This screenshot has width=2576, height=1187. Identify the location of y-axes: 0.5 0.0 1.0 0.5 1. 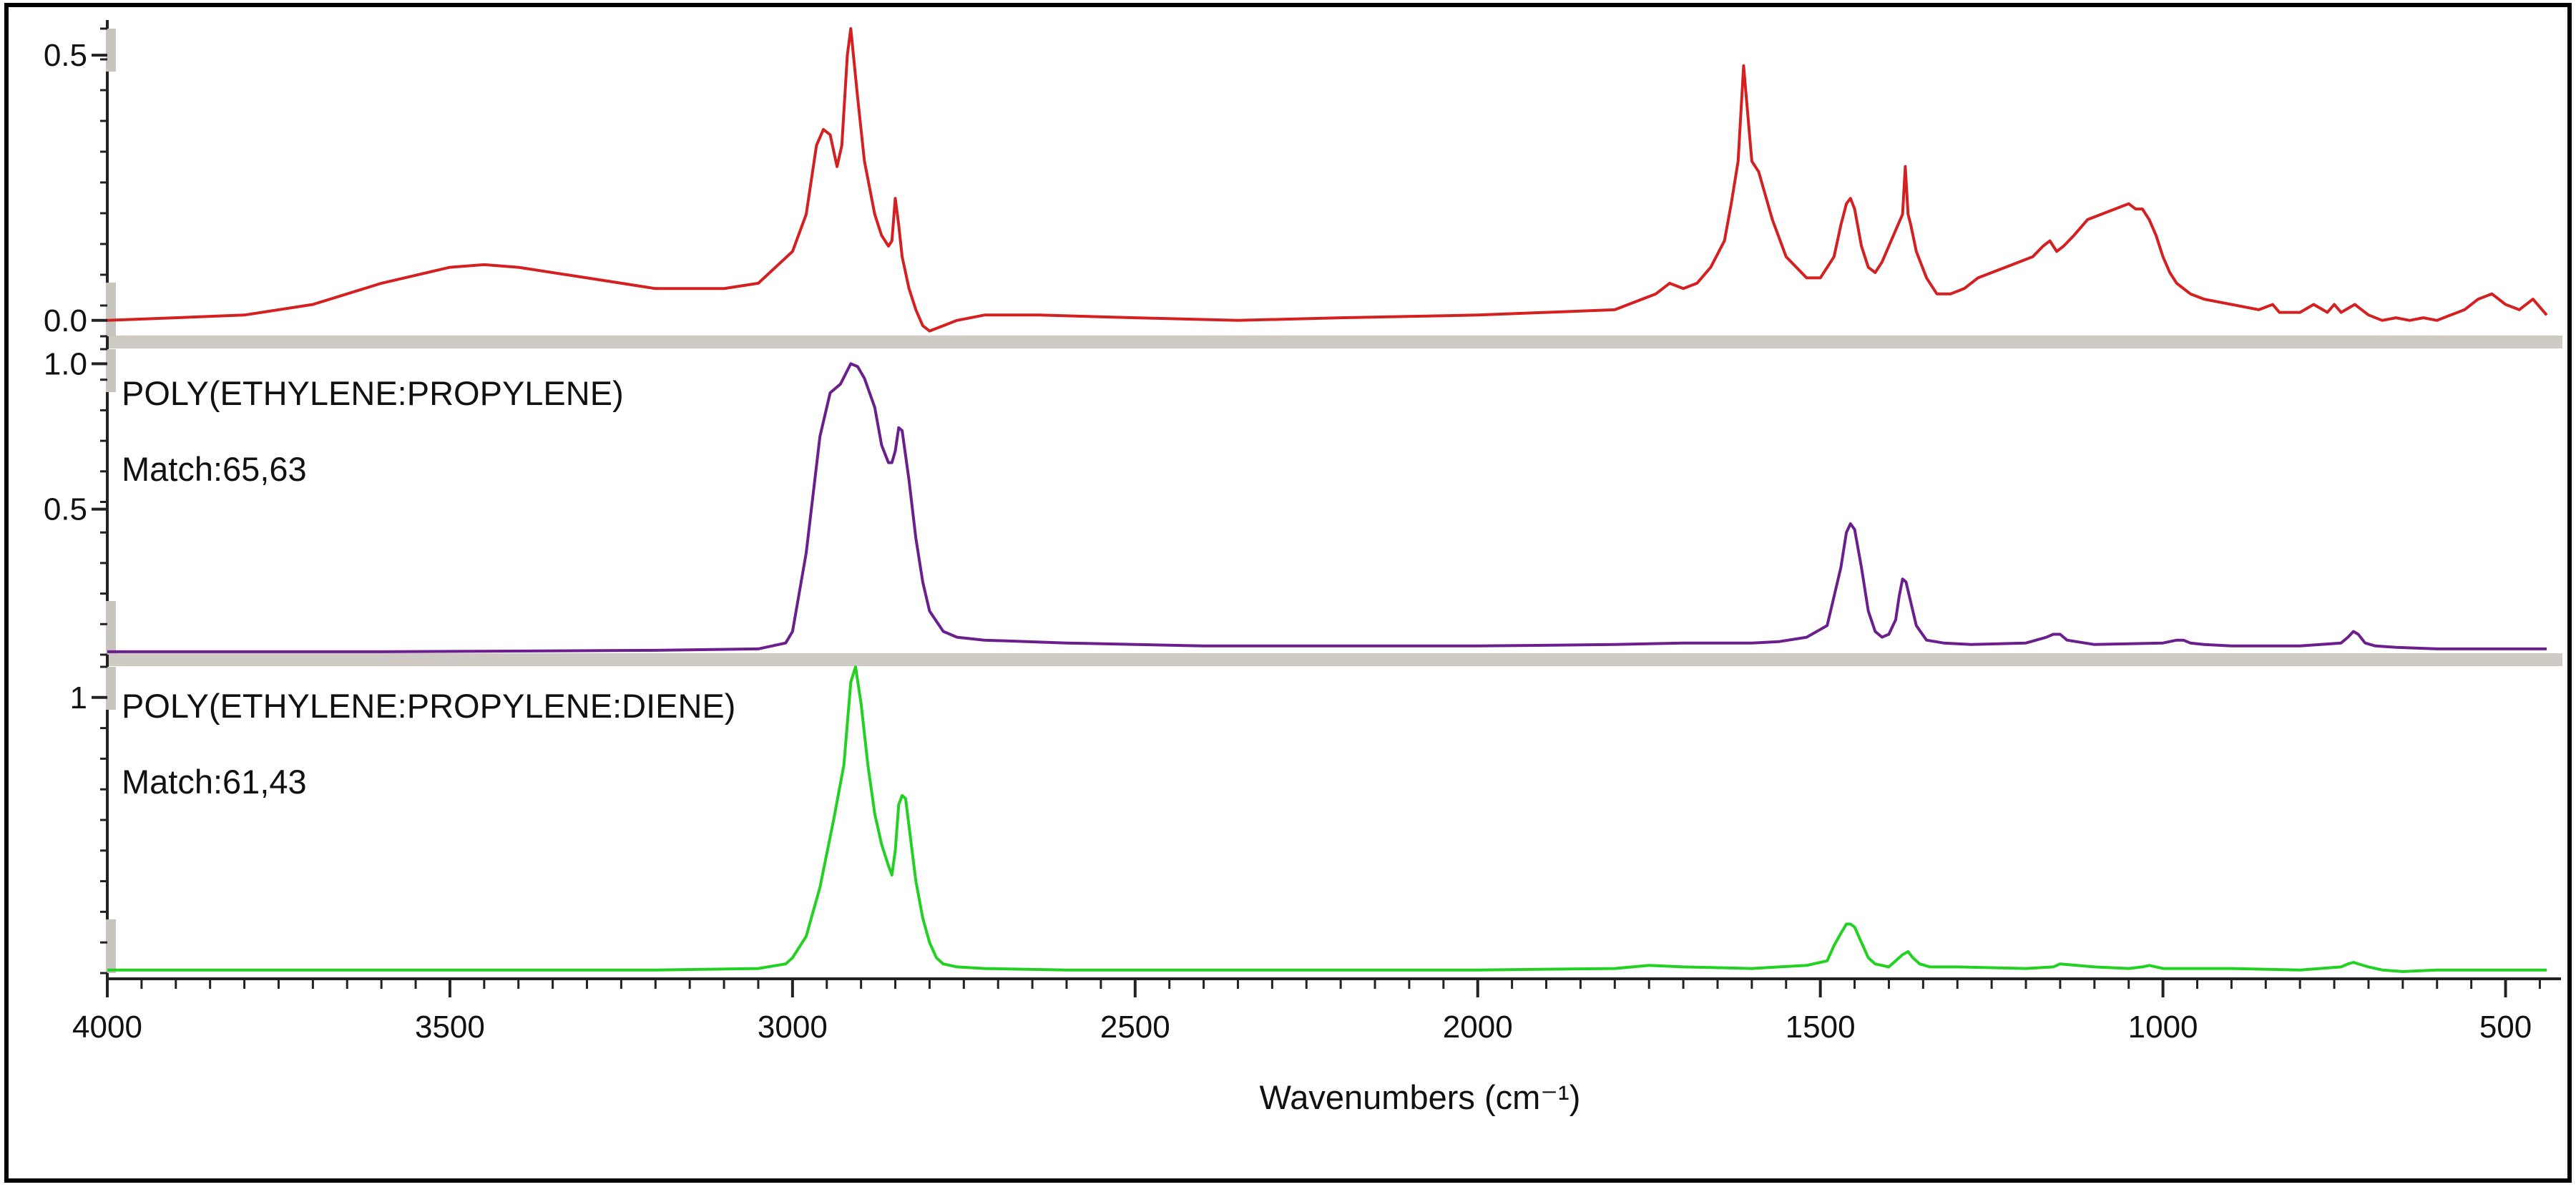
(80, 499).